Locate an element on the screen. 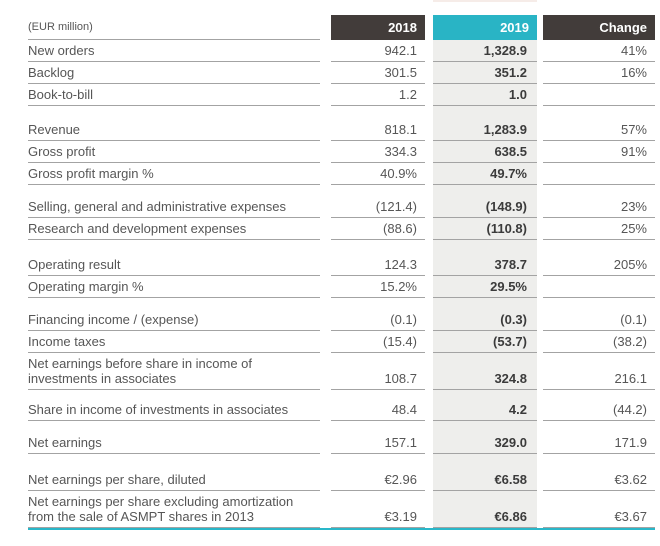 Image resolution: width=660 pixels, height=546 pixels. row-label: Operating result is located at coordinates (174, 265).